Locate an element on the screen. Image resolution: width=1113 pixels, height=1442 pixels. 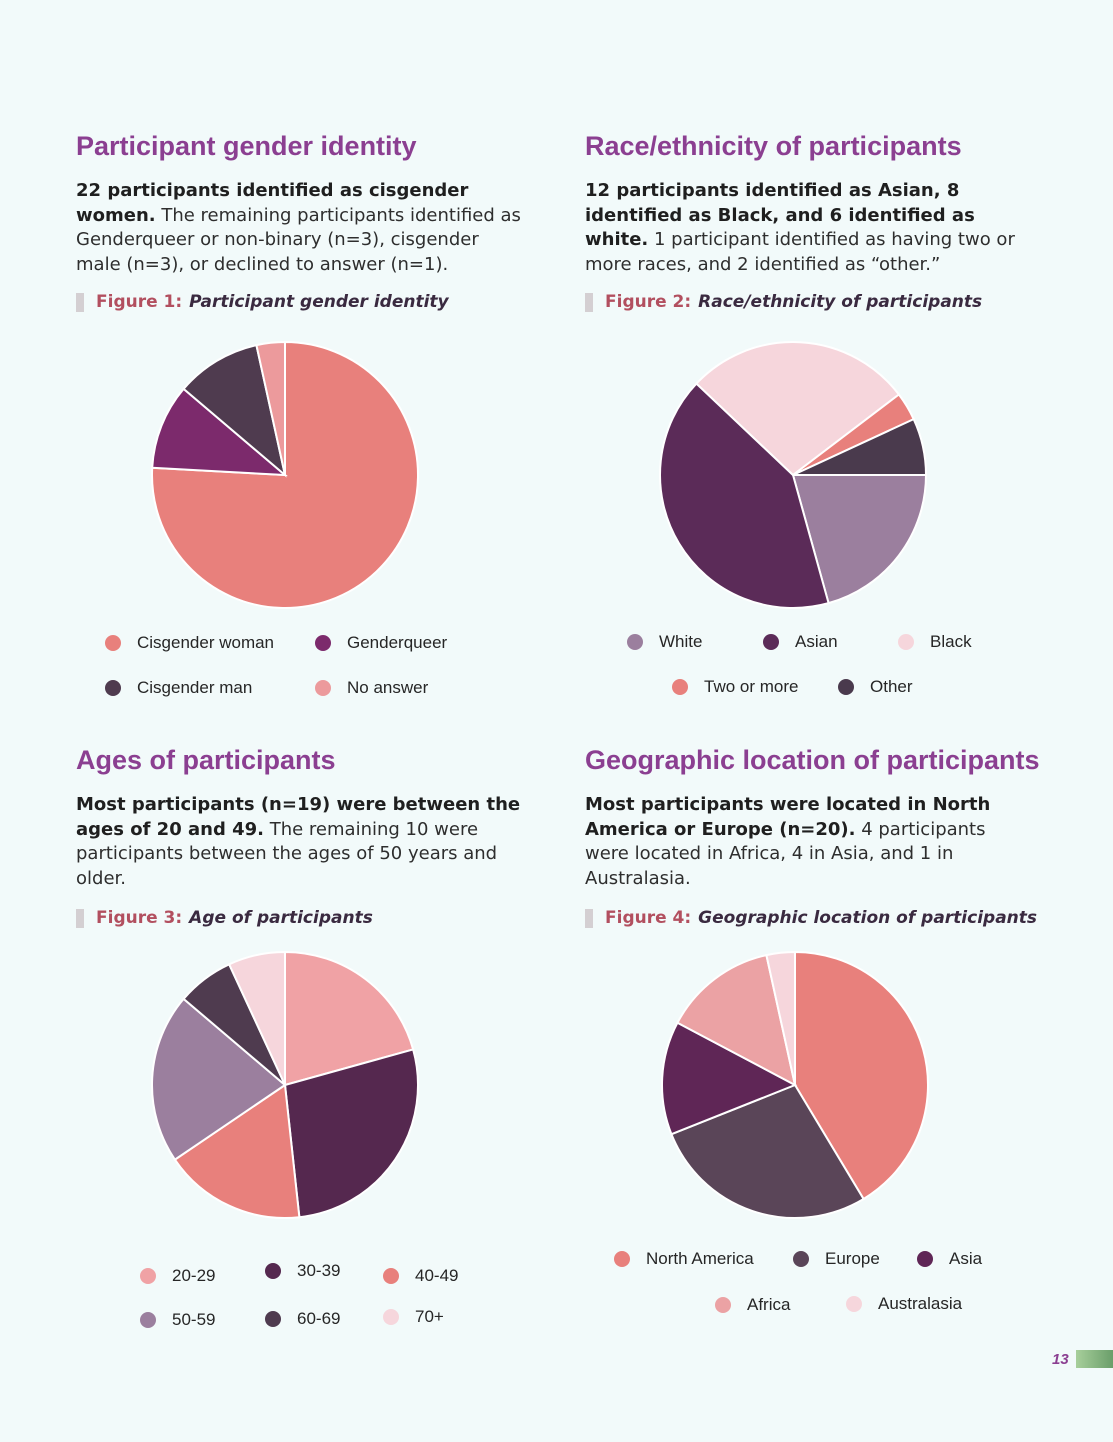
pie-slice-other is located at coordinates (860, 446).